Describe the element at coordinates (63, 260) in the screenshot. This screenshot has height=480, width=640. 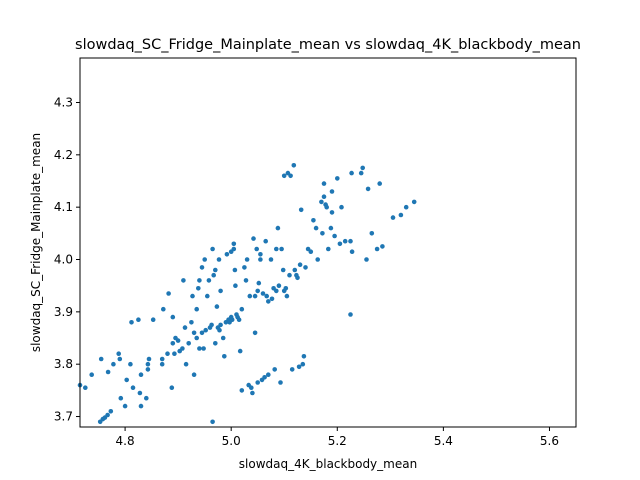
I see `y-tick-label: 4.0` at that location.